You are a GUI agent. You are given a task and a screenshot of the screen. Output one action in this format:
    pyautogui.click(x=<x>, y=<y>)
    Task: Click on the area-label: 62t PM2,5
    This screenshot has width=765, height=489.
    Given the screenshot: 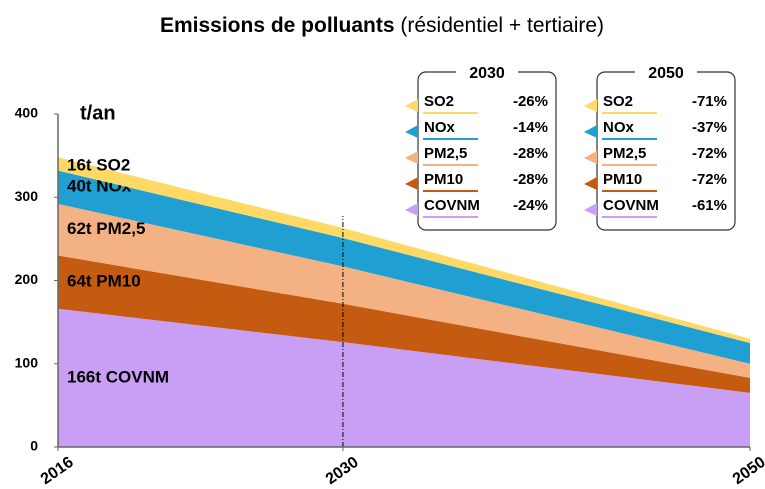 What is the action you would take?
    pyautogui.click(x=106, y=228)
    